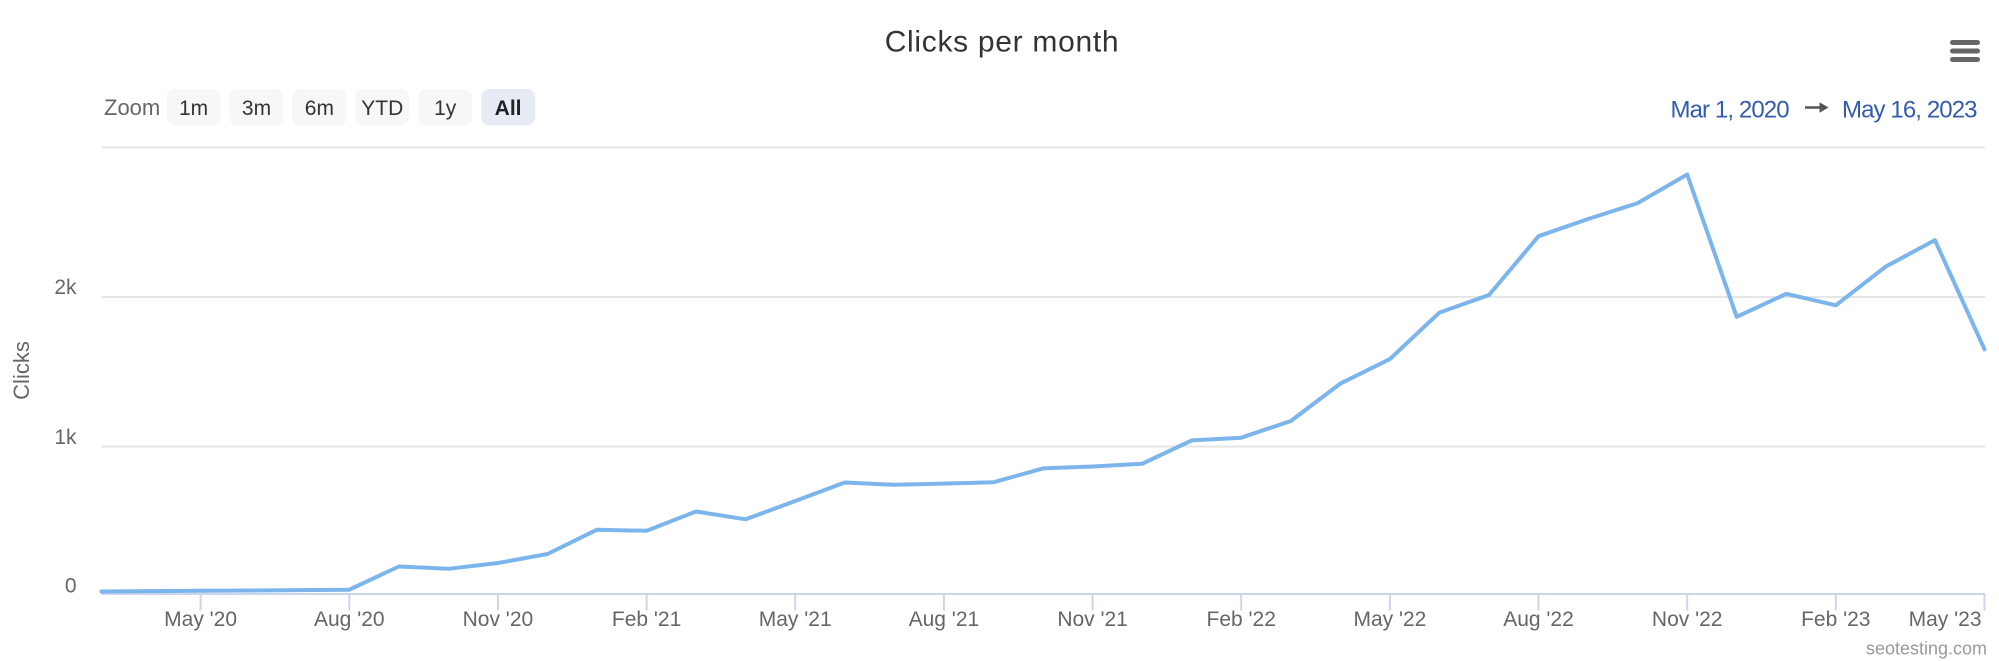 Image resolution: width=1999 pixels, height=661 pixels. What do you see at coordinates (1389, 619) in the screenshot?
I see `svg-text: May '22` at bounding box center [1389, 619].